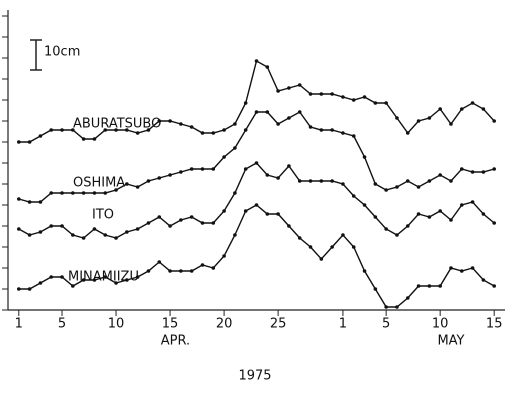  I want to click on x-tick-label: 5, so click(386, 324).